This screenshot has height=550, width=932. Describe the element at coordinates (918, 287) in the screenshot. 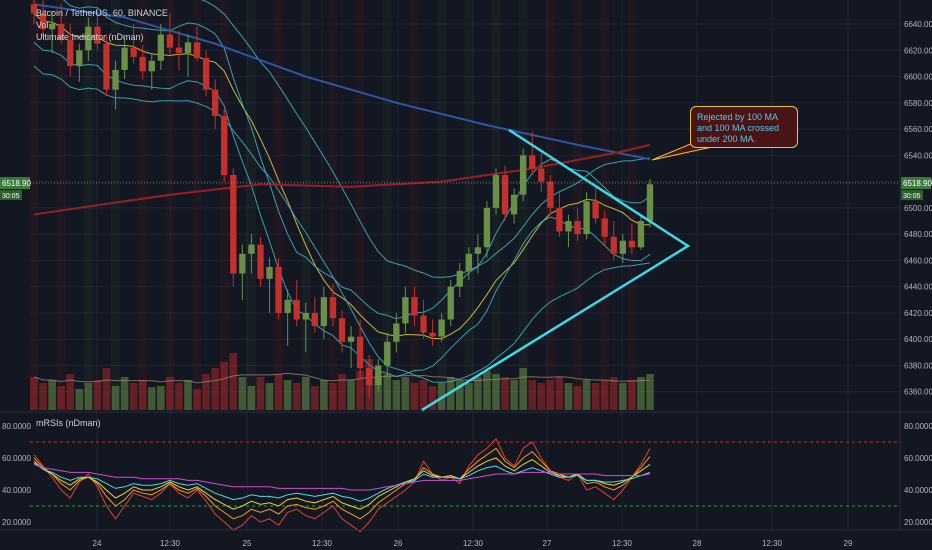

I see `price-tick-label: 6440.00` at that location.